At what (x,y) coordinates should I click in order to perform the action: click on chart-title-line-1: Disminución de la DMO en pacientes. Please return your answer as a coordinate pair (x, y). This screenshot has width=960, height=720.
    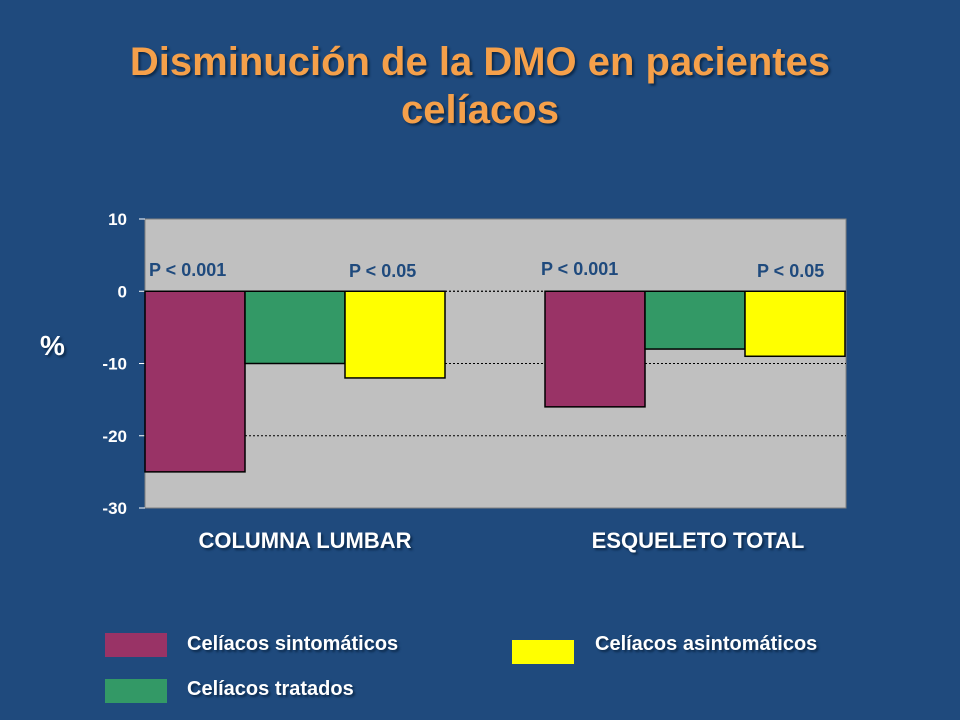
    Looking at the image, I should click on (480, 62).